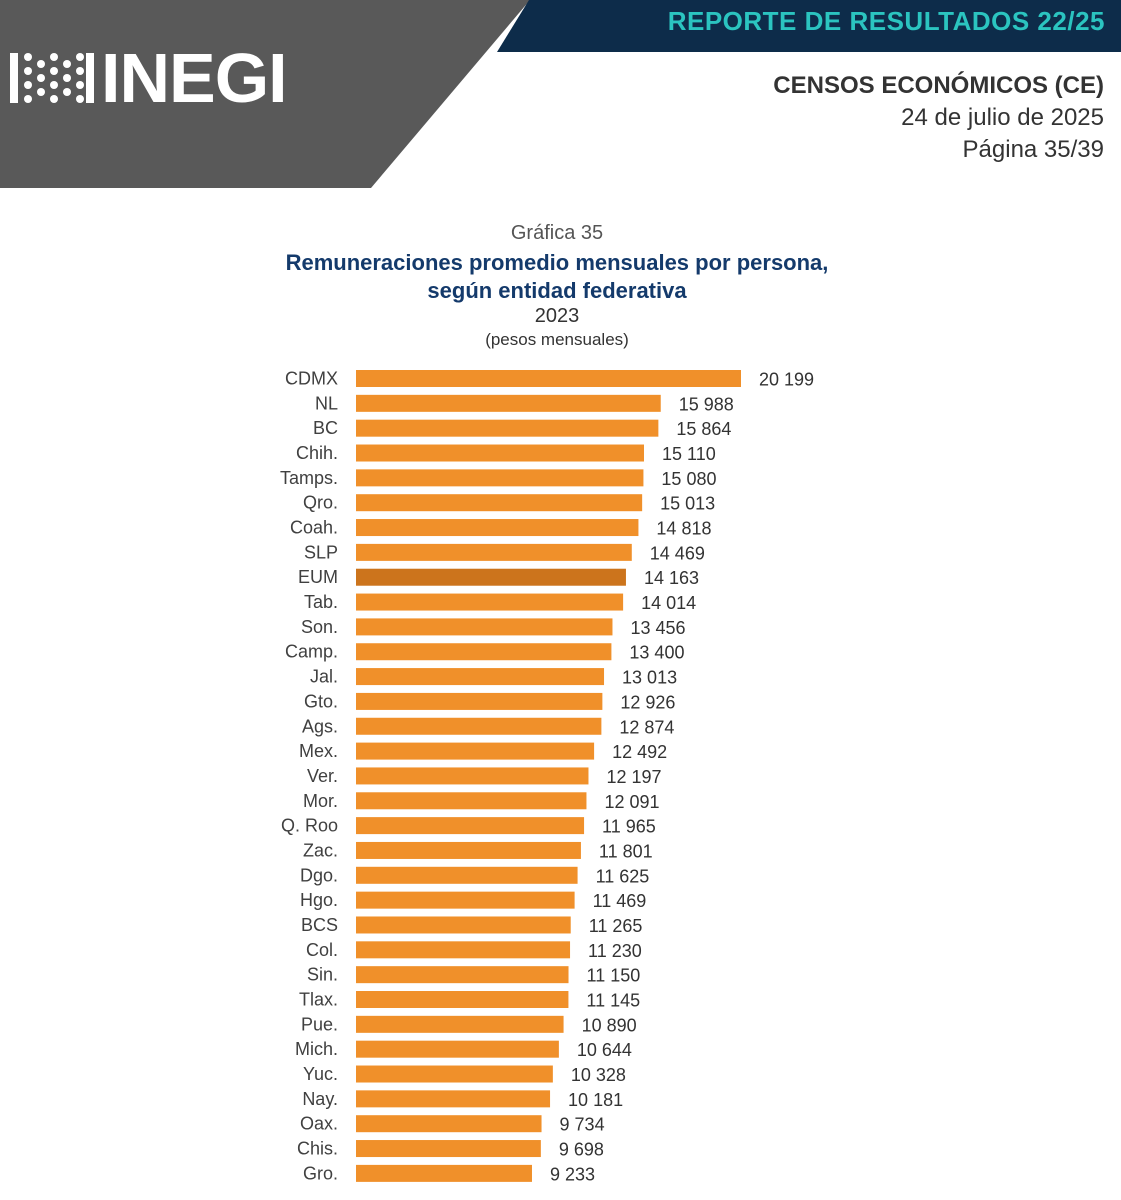  I want to click on value-label: 12 874, so click(646, 727).